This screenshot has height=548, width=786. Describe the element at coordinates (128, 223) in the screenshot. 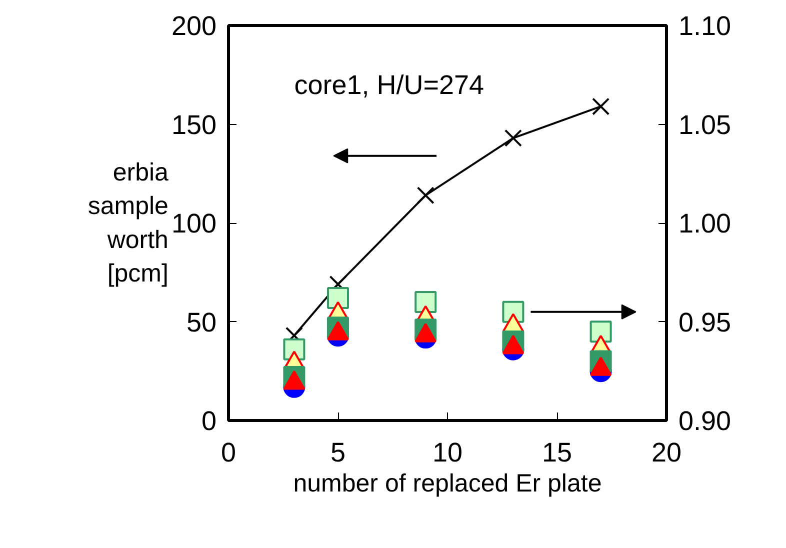

I see `y-axis-title: erbia sample worth [pcm]` at that location.